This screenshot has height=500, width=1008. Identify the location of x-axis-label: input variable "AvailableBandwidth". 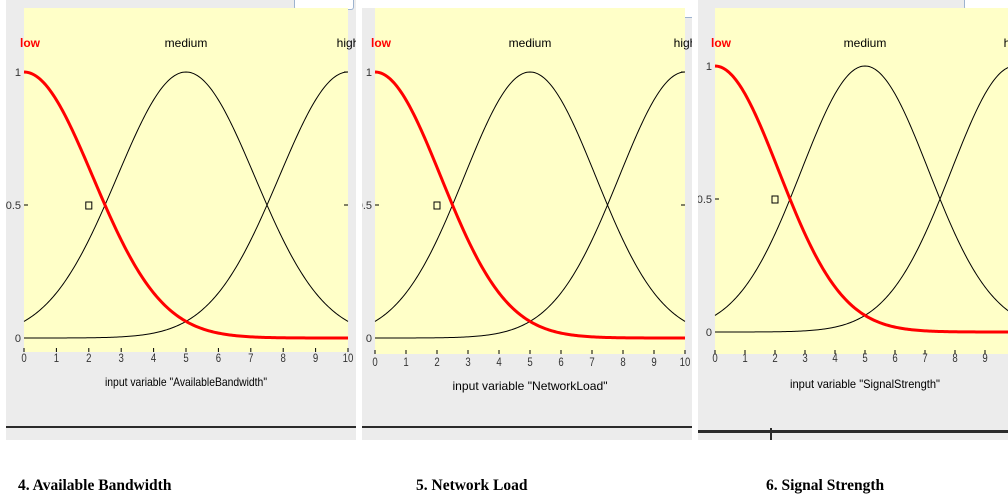
(186, 382).